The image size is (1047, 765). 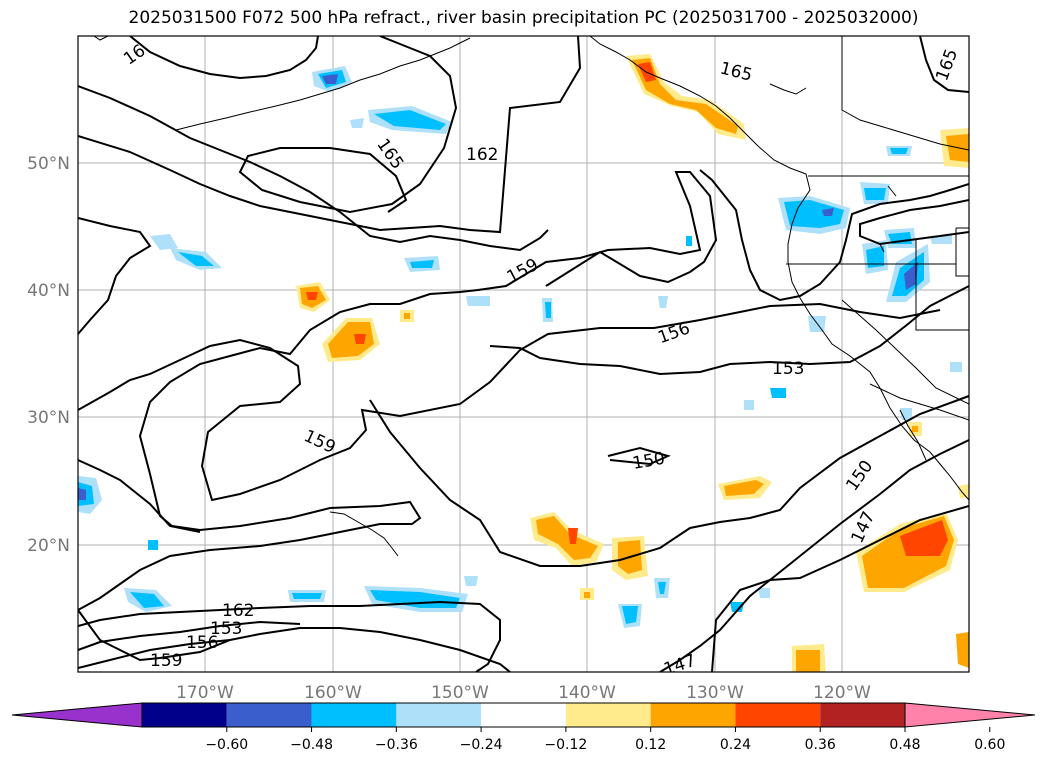 What do you see at coordinates (396, 745) in the screenshot?
I see `colorbar-tick-label: −0.36` at bounding box center [396, 745].